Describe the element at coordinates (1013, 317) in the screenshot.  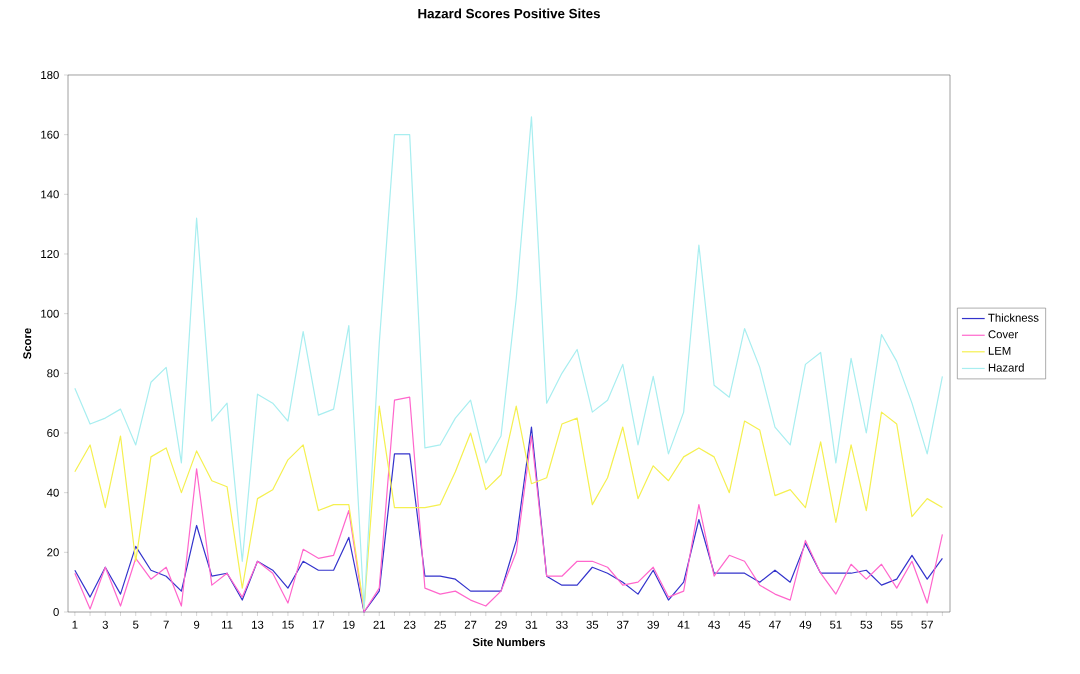
I see `legend-label: Thickness` at that location.